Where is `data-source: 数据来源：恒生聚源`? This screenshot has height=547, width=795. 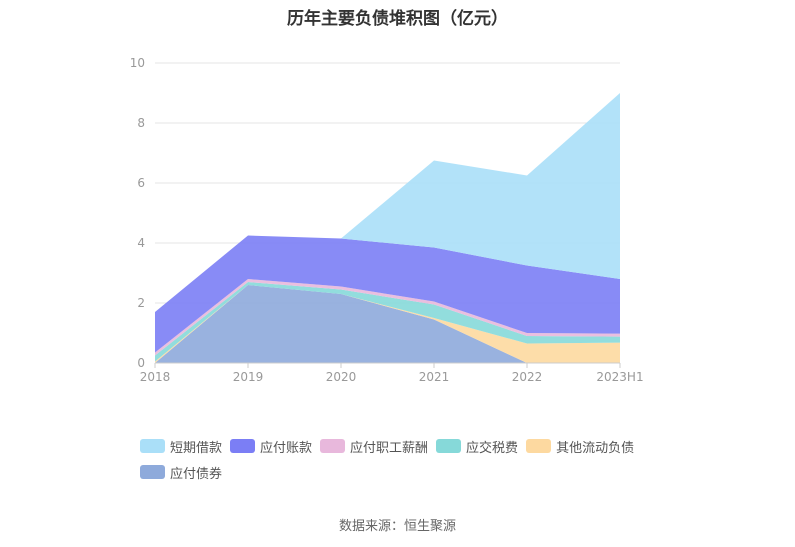
data-source: 数据来源：恒生聚源 is located at coordinates (397, 526).